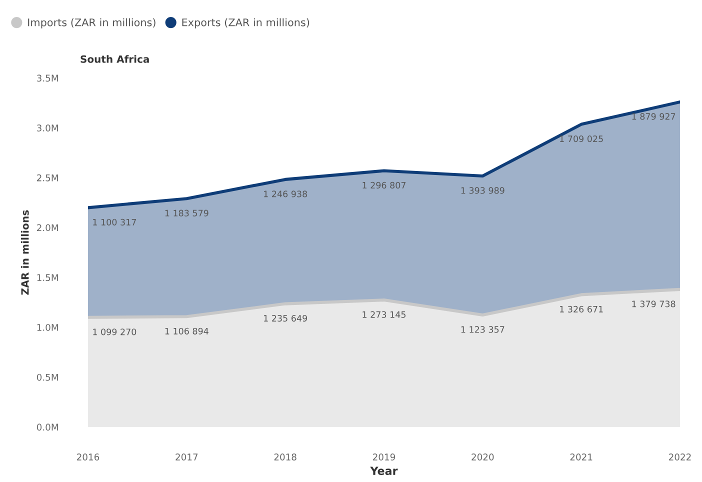  Describe the element at coordinates (246, 23) in the screenshot. I see `legend-label: Exports (ZAR in millions)` at that location.